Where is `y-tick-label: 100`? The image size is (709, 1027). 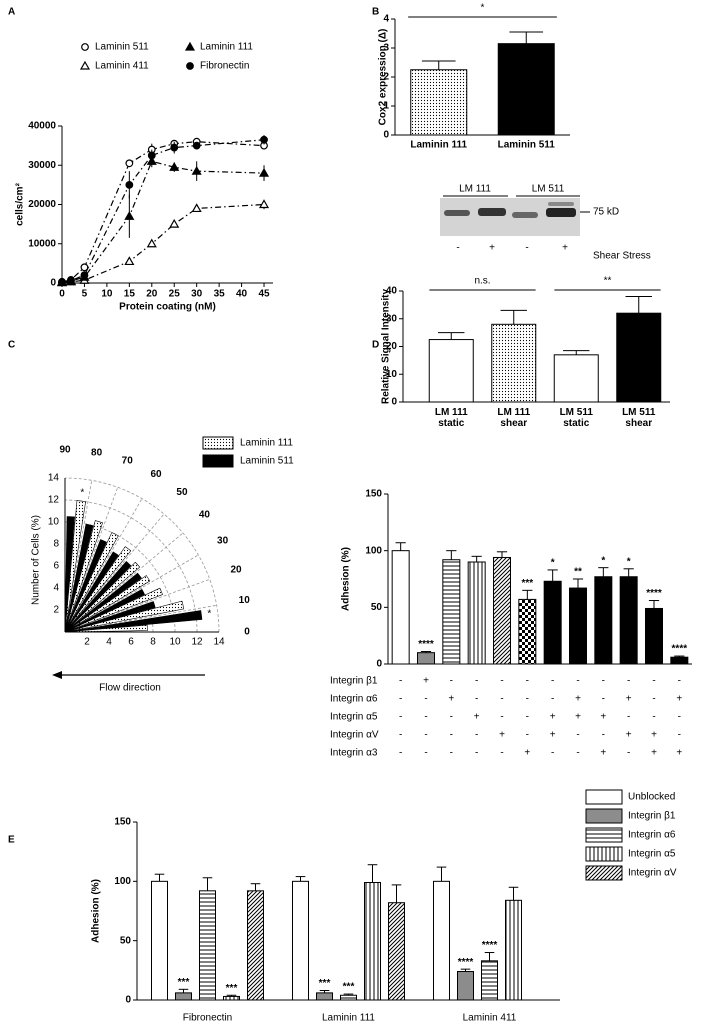
y-tick-label: 100 is located at coordinates (373, 550).